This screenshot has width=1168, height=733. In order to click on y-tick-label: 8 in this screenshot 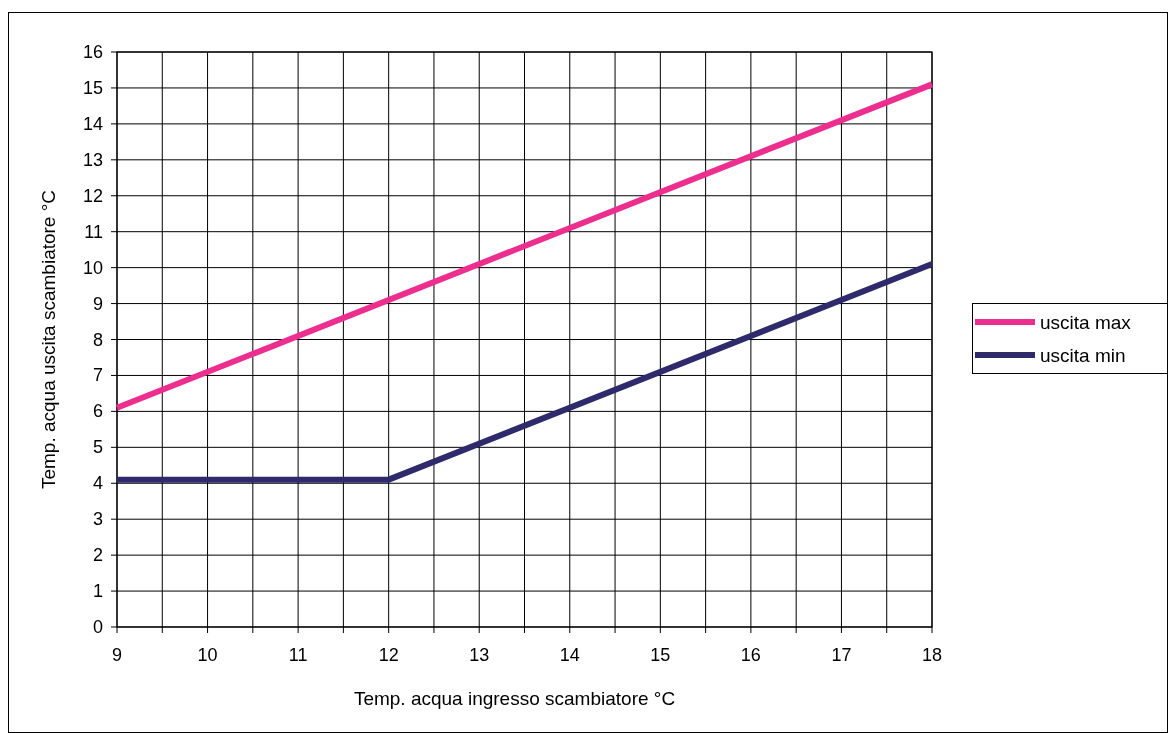, I will do `click(97, 339)`.